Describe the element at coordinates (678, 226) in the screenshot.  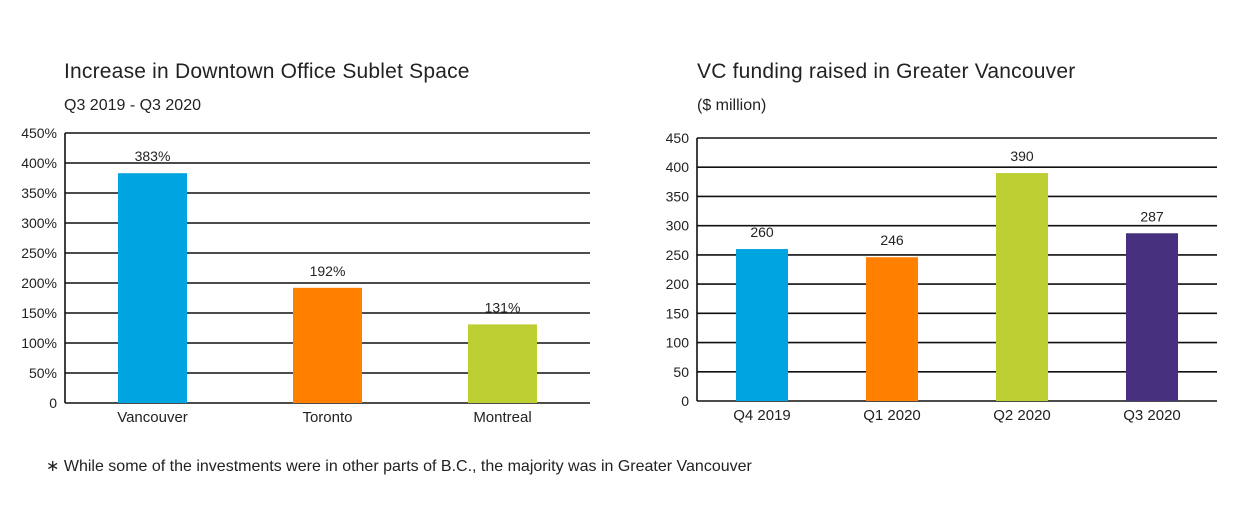
I see `y-tick-label: 300` at that location.